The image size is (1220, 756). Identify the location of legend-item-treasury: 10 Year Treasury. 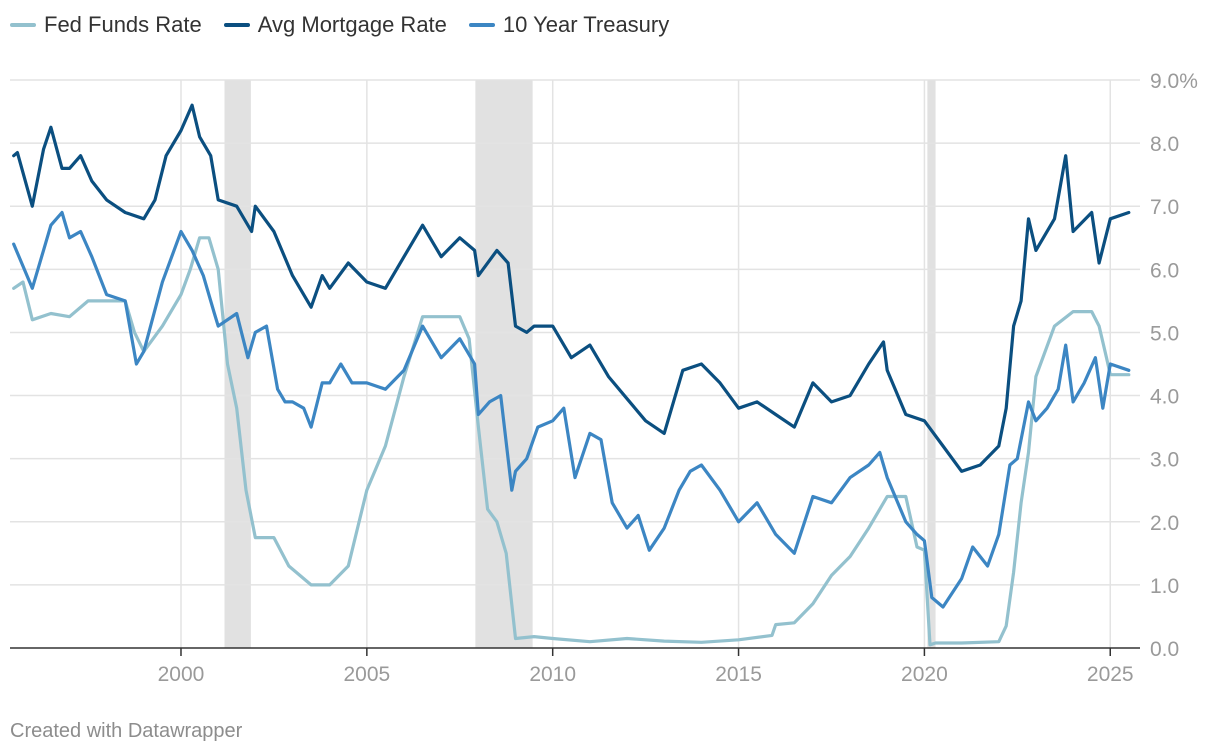
(569, 25).